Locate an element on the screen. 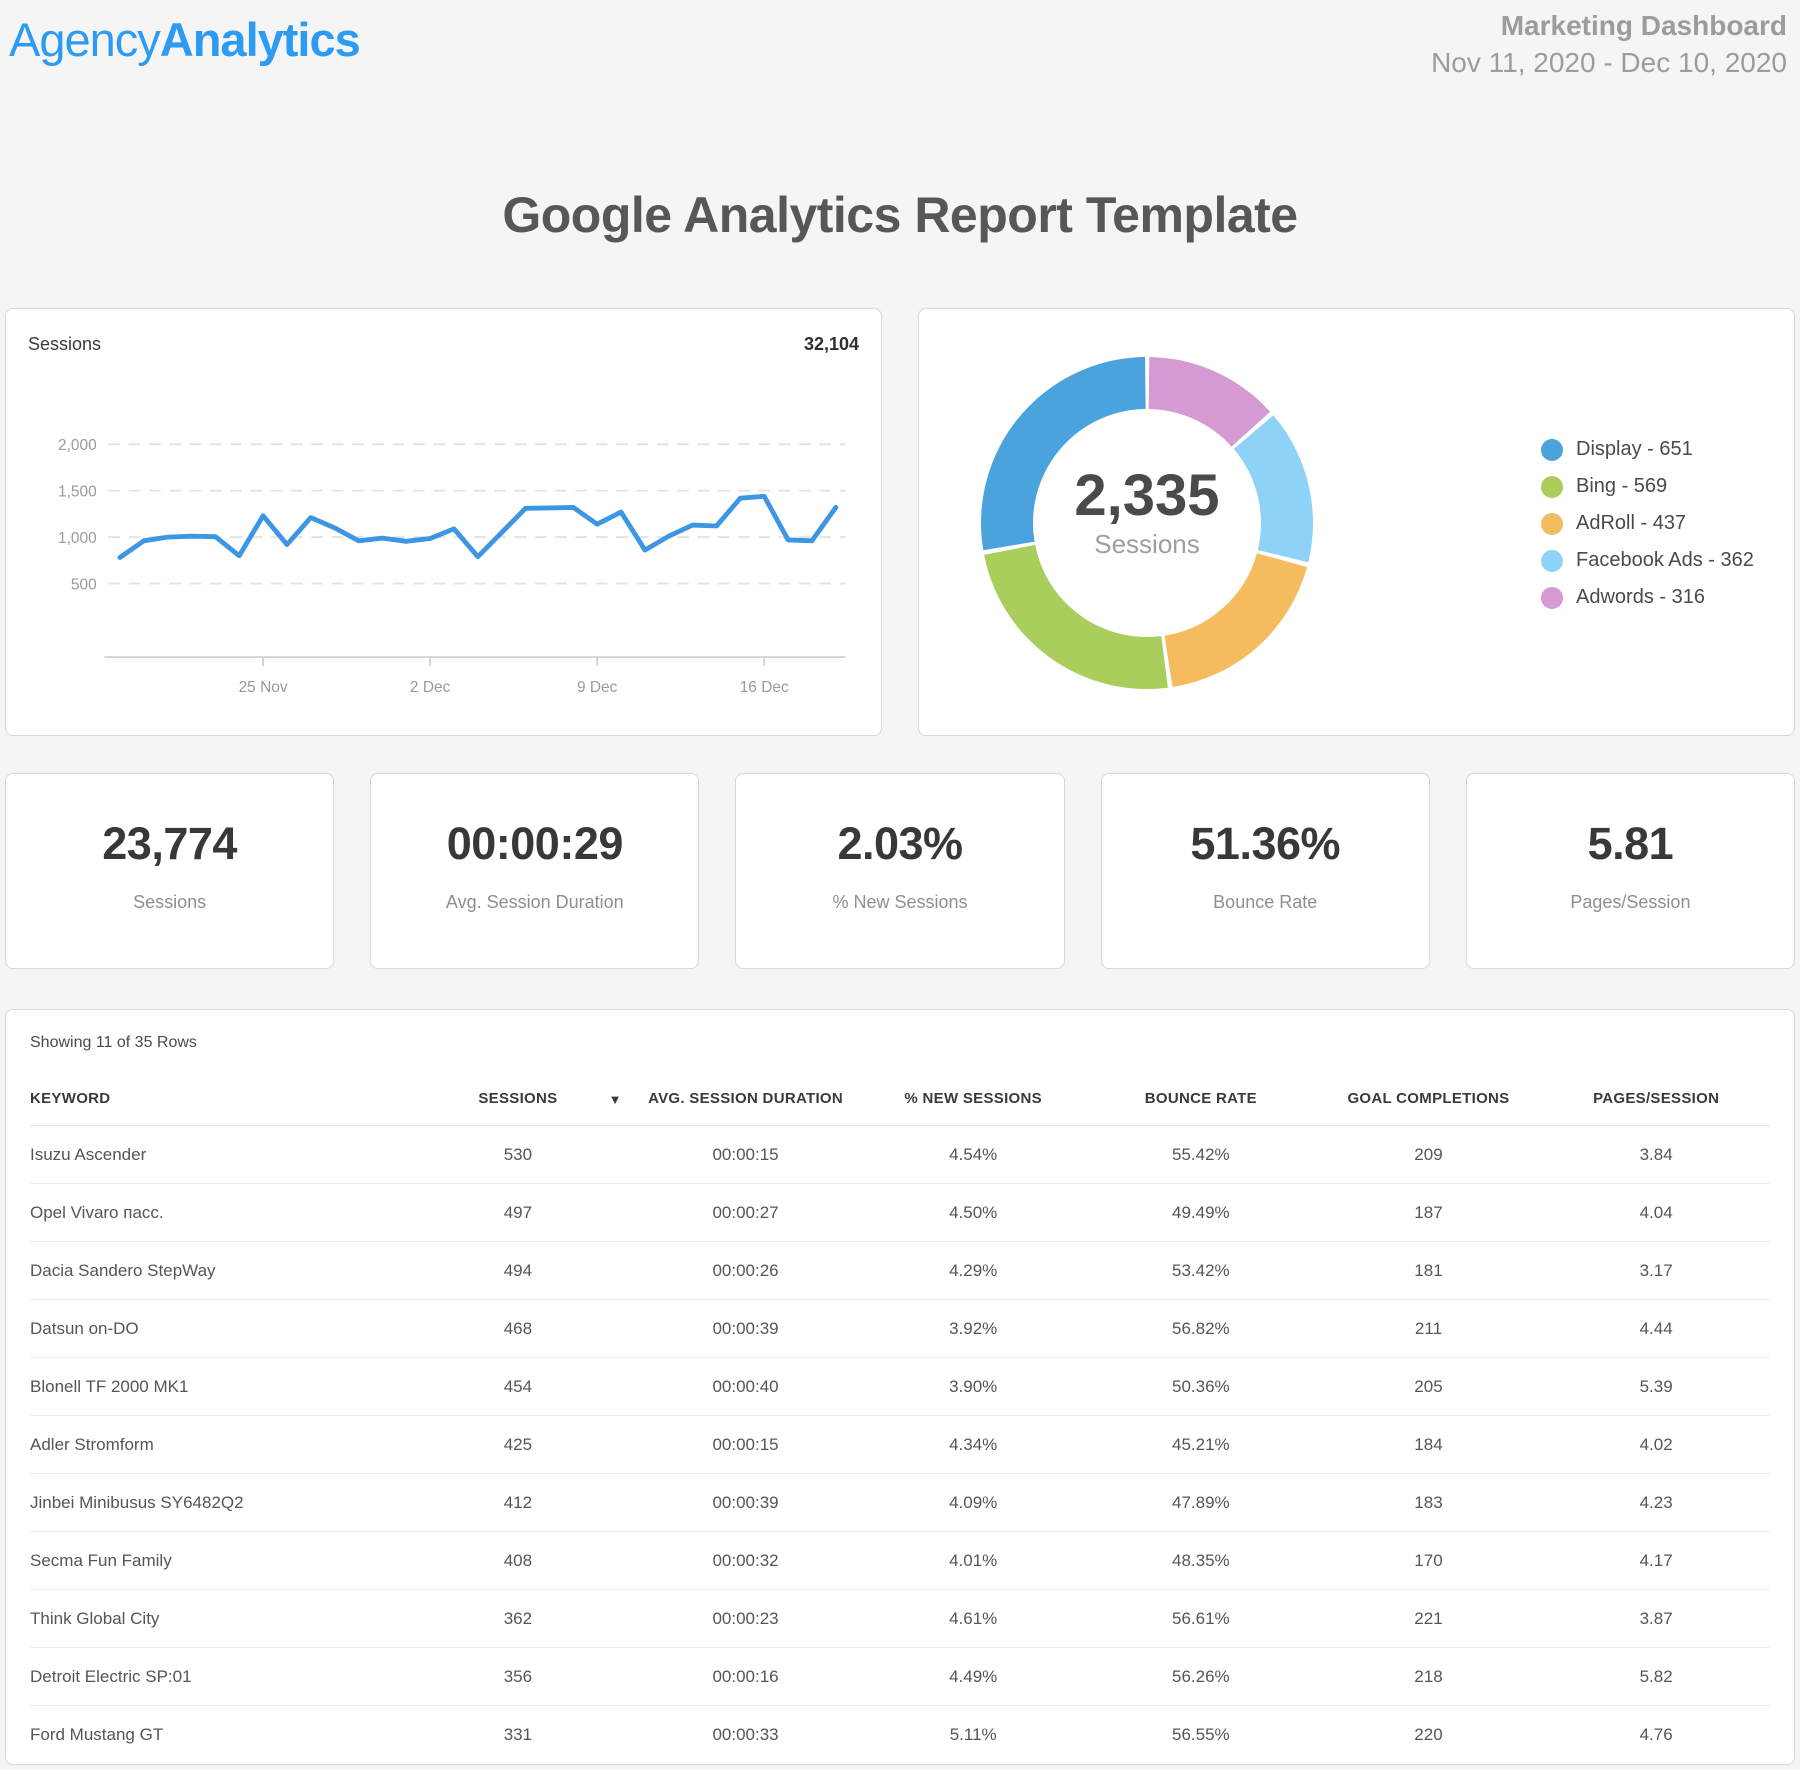  cell-keyword: Detroit Electric SP:01 is located at coordinates (217, 1676).